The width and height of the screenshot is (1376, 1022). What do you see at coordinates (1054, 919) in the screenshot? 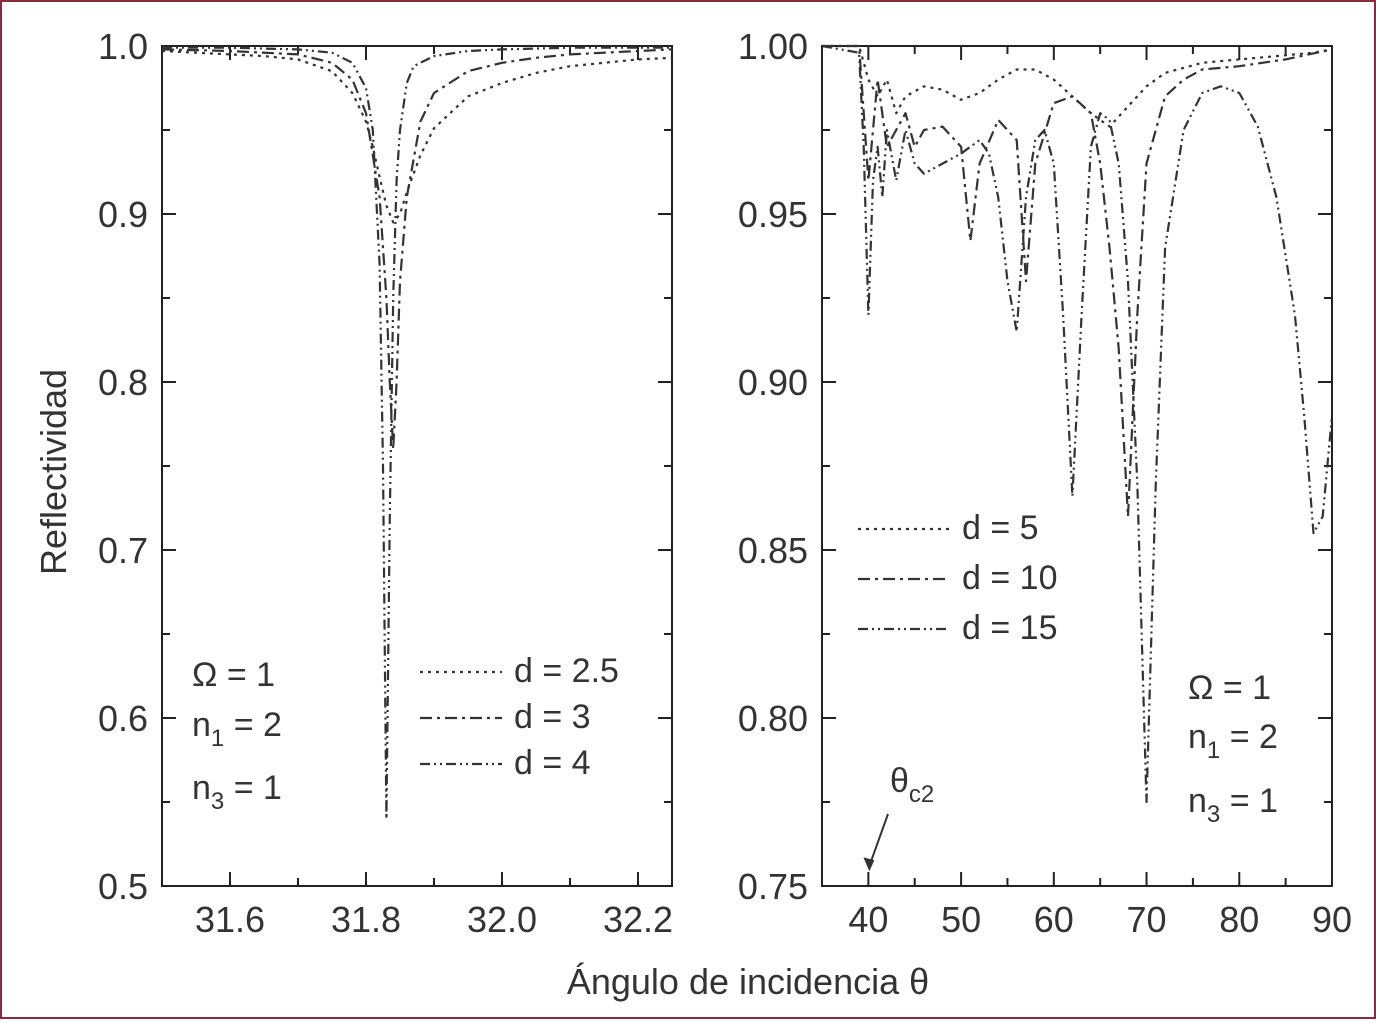
I see `x-tick-label: 60` at bounding box center [1054, 919].